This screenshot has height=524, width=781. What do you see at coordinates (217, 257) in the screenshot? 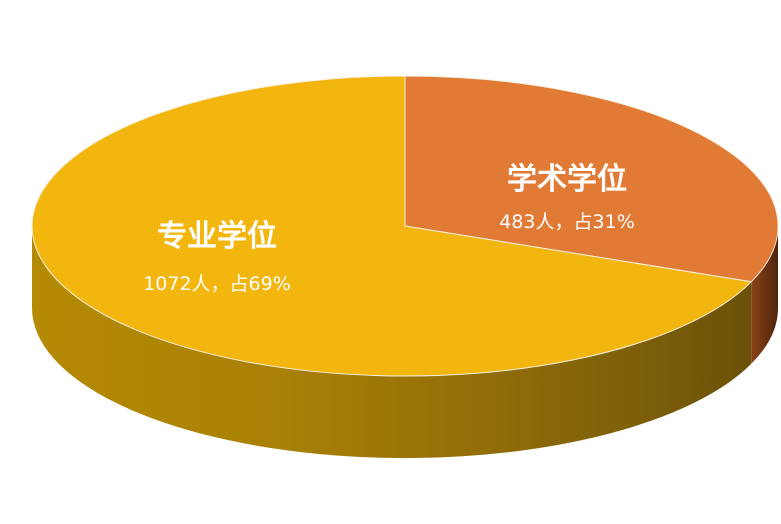
I see `label-professional: 专业学位 1072人，占69%` at bounding box center [217, 257].